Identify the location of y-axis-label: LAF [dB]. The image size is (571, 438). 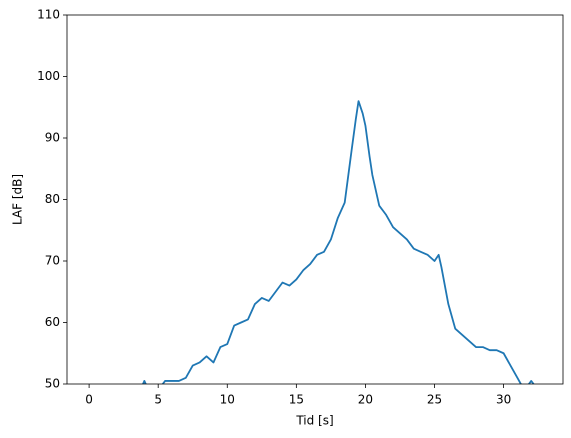
(18, 199).